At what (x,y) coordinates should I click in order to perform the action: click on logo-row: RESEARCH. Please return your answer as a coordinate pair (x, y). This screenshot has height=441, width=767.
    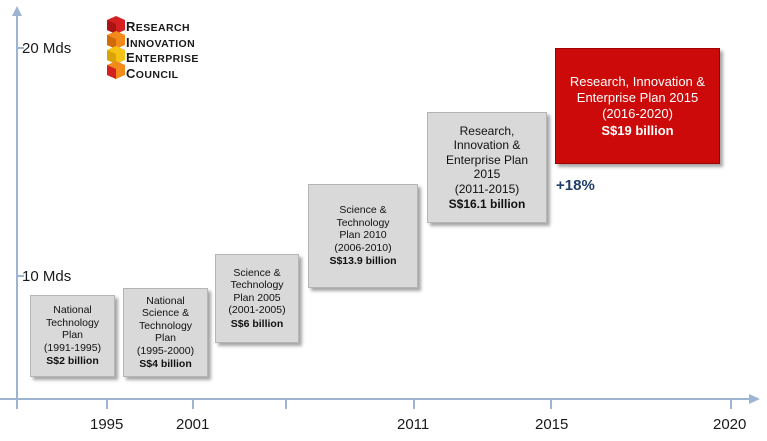
    Looking at the image, I should click on (162, 28).